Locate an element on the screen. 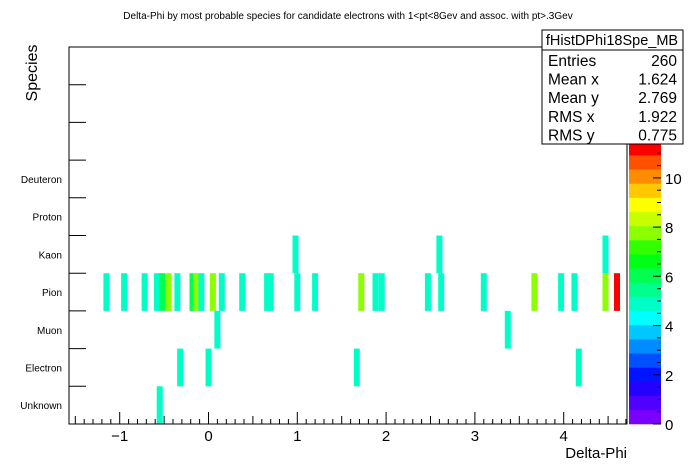  y-category-label: Muon is located at coordinates (49, 331).